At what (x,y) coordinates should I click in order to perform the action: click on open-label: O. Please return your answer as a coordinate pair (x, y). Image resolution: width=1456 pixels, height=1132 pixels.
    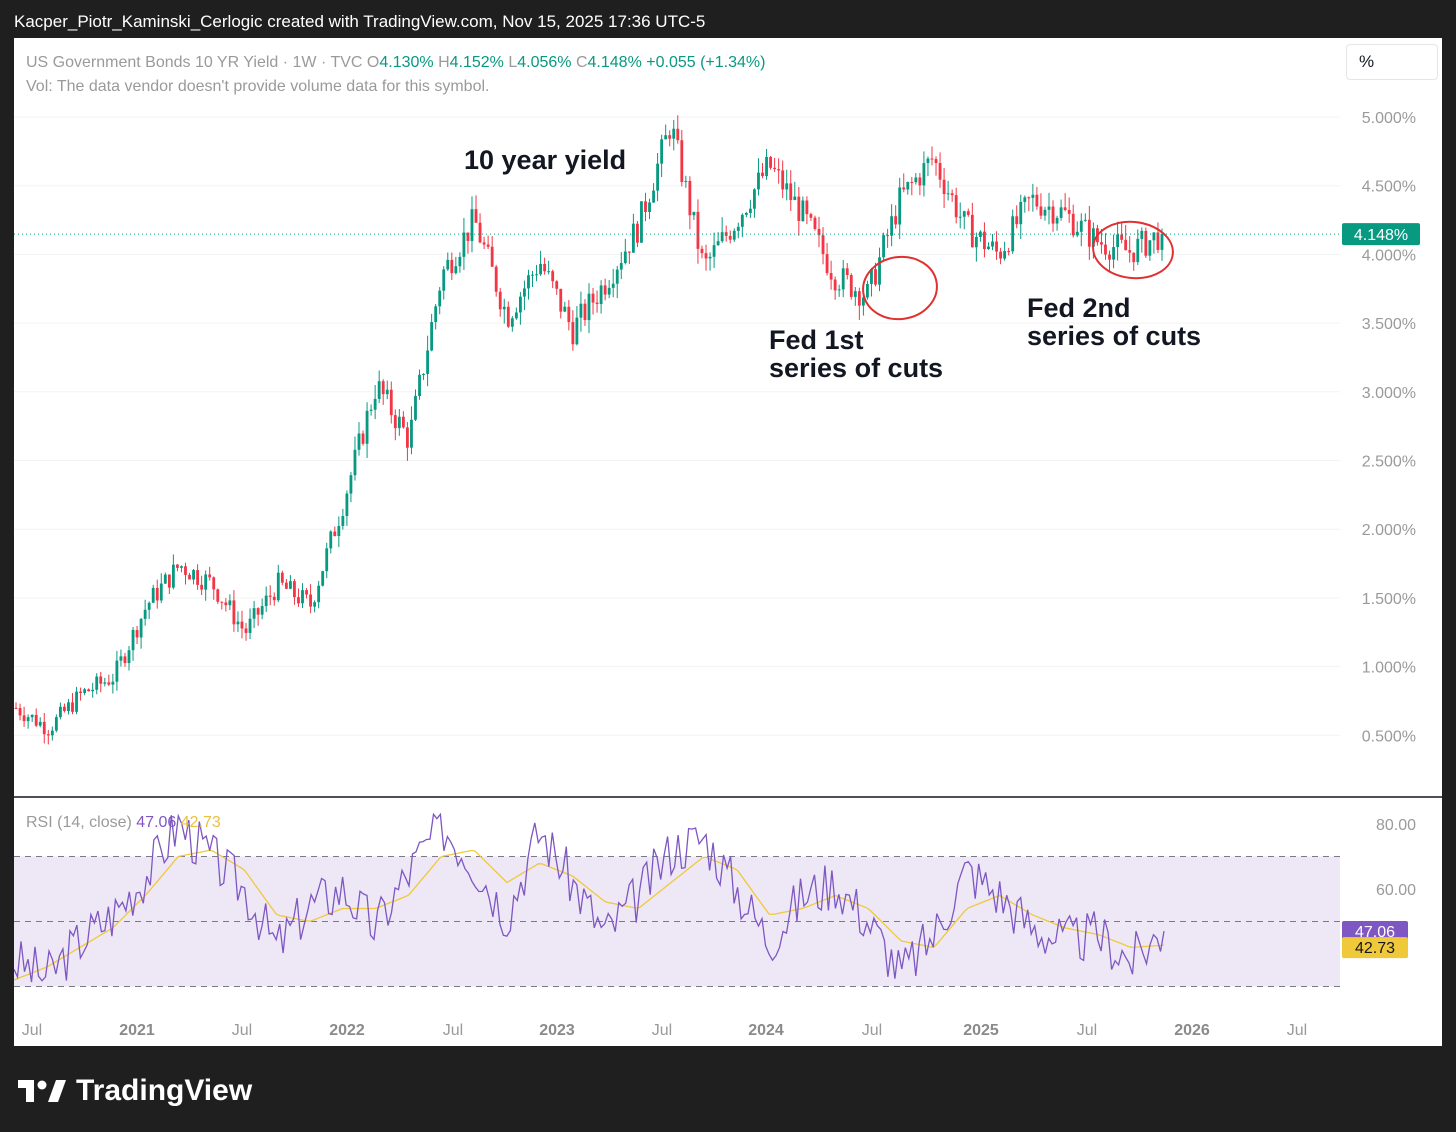
    Looking at the image, I should click on (373, 62).